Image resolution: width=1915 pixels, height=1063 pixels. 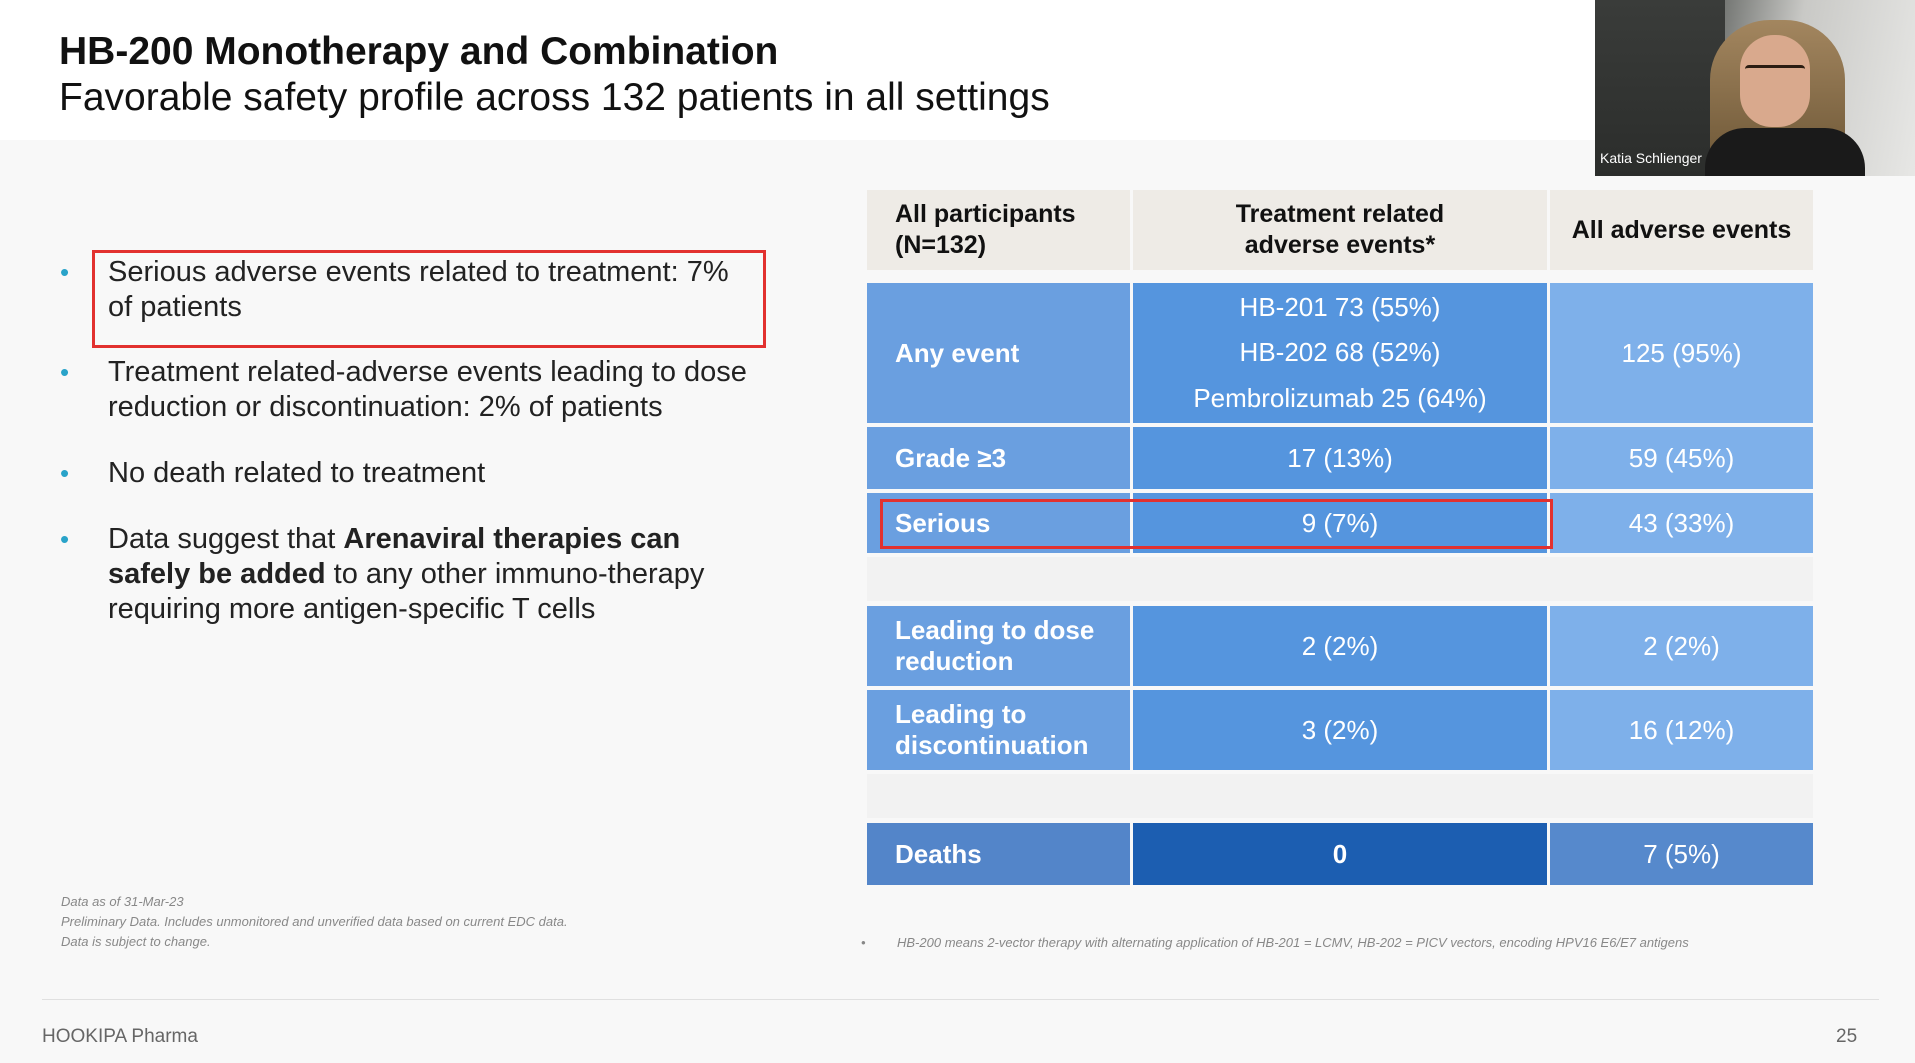 What do you see at coordinates (998, 854) in the screenshot?
I see `table-row-label-deaths: Deaths` at bounding box center [998, 854].